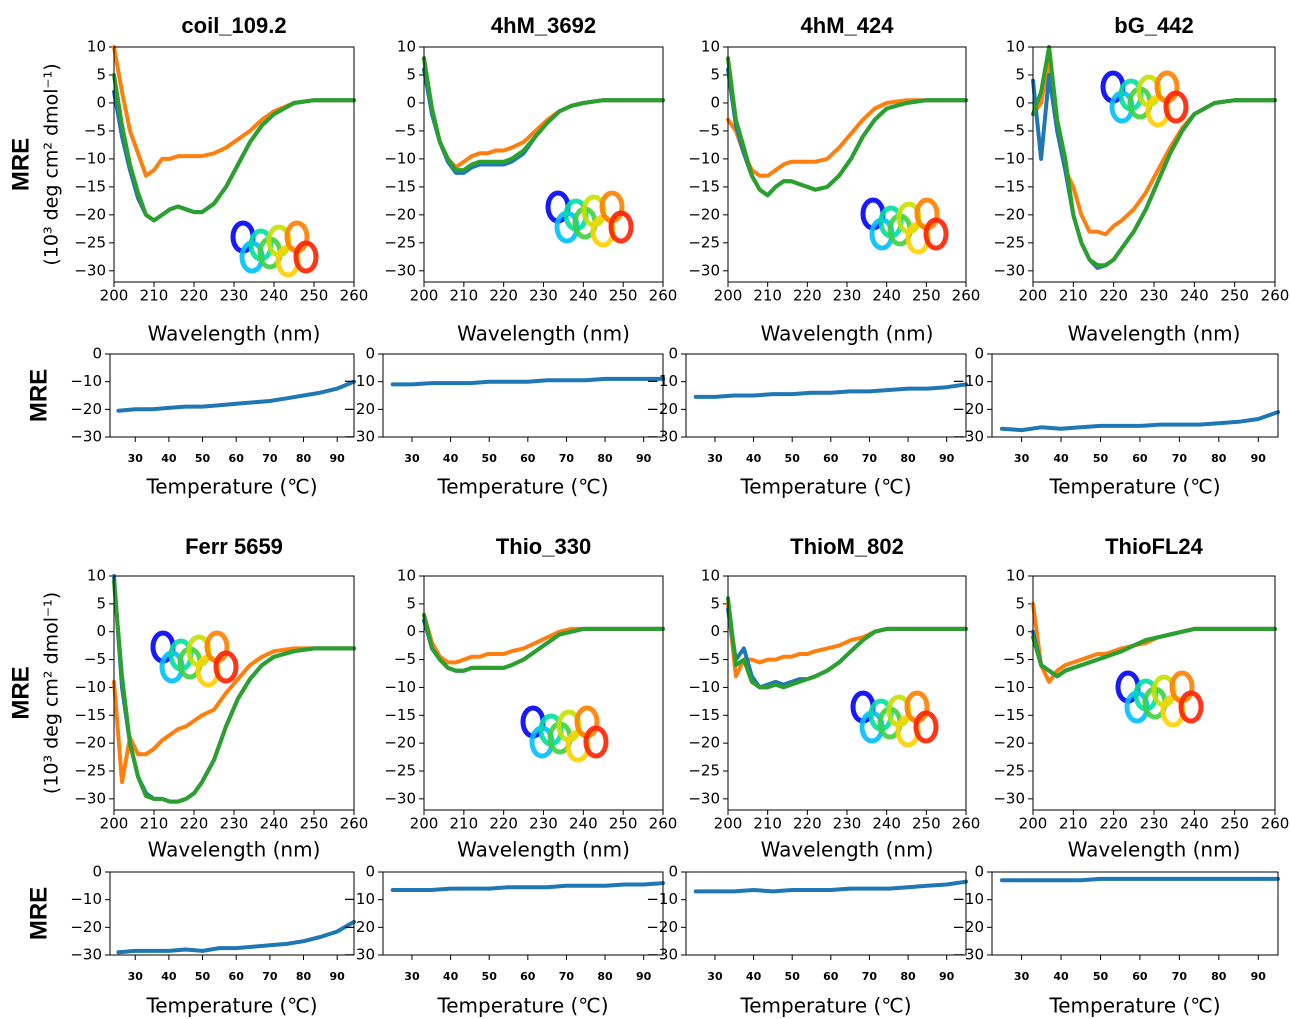 This screenshot has height=1019, width=1291. I want to click on y-axis-label: MRE, so click(38, 395).